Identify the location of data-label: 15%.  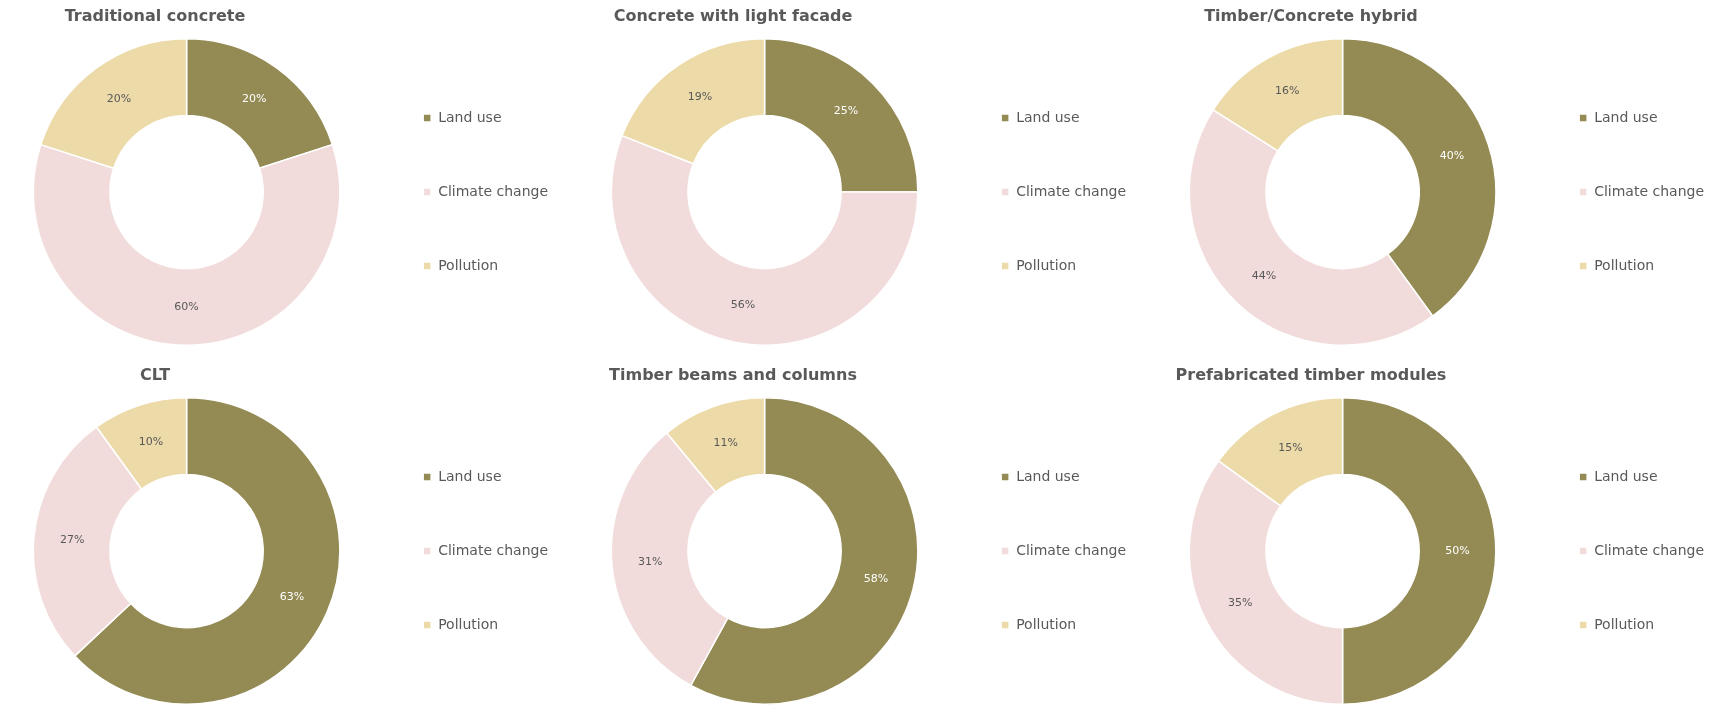
(1290, 448).